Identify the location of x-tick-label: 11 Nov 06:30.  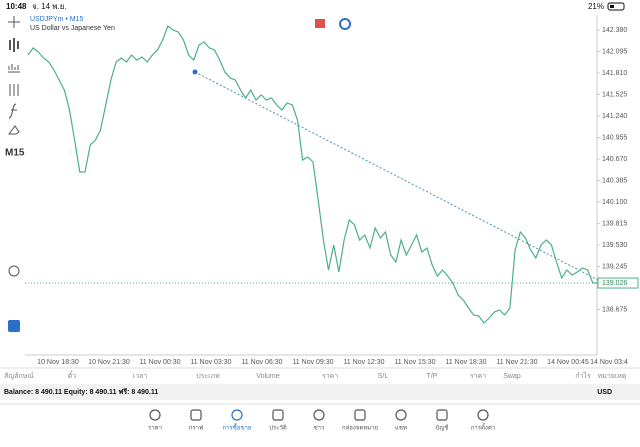
(261, 362).